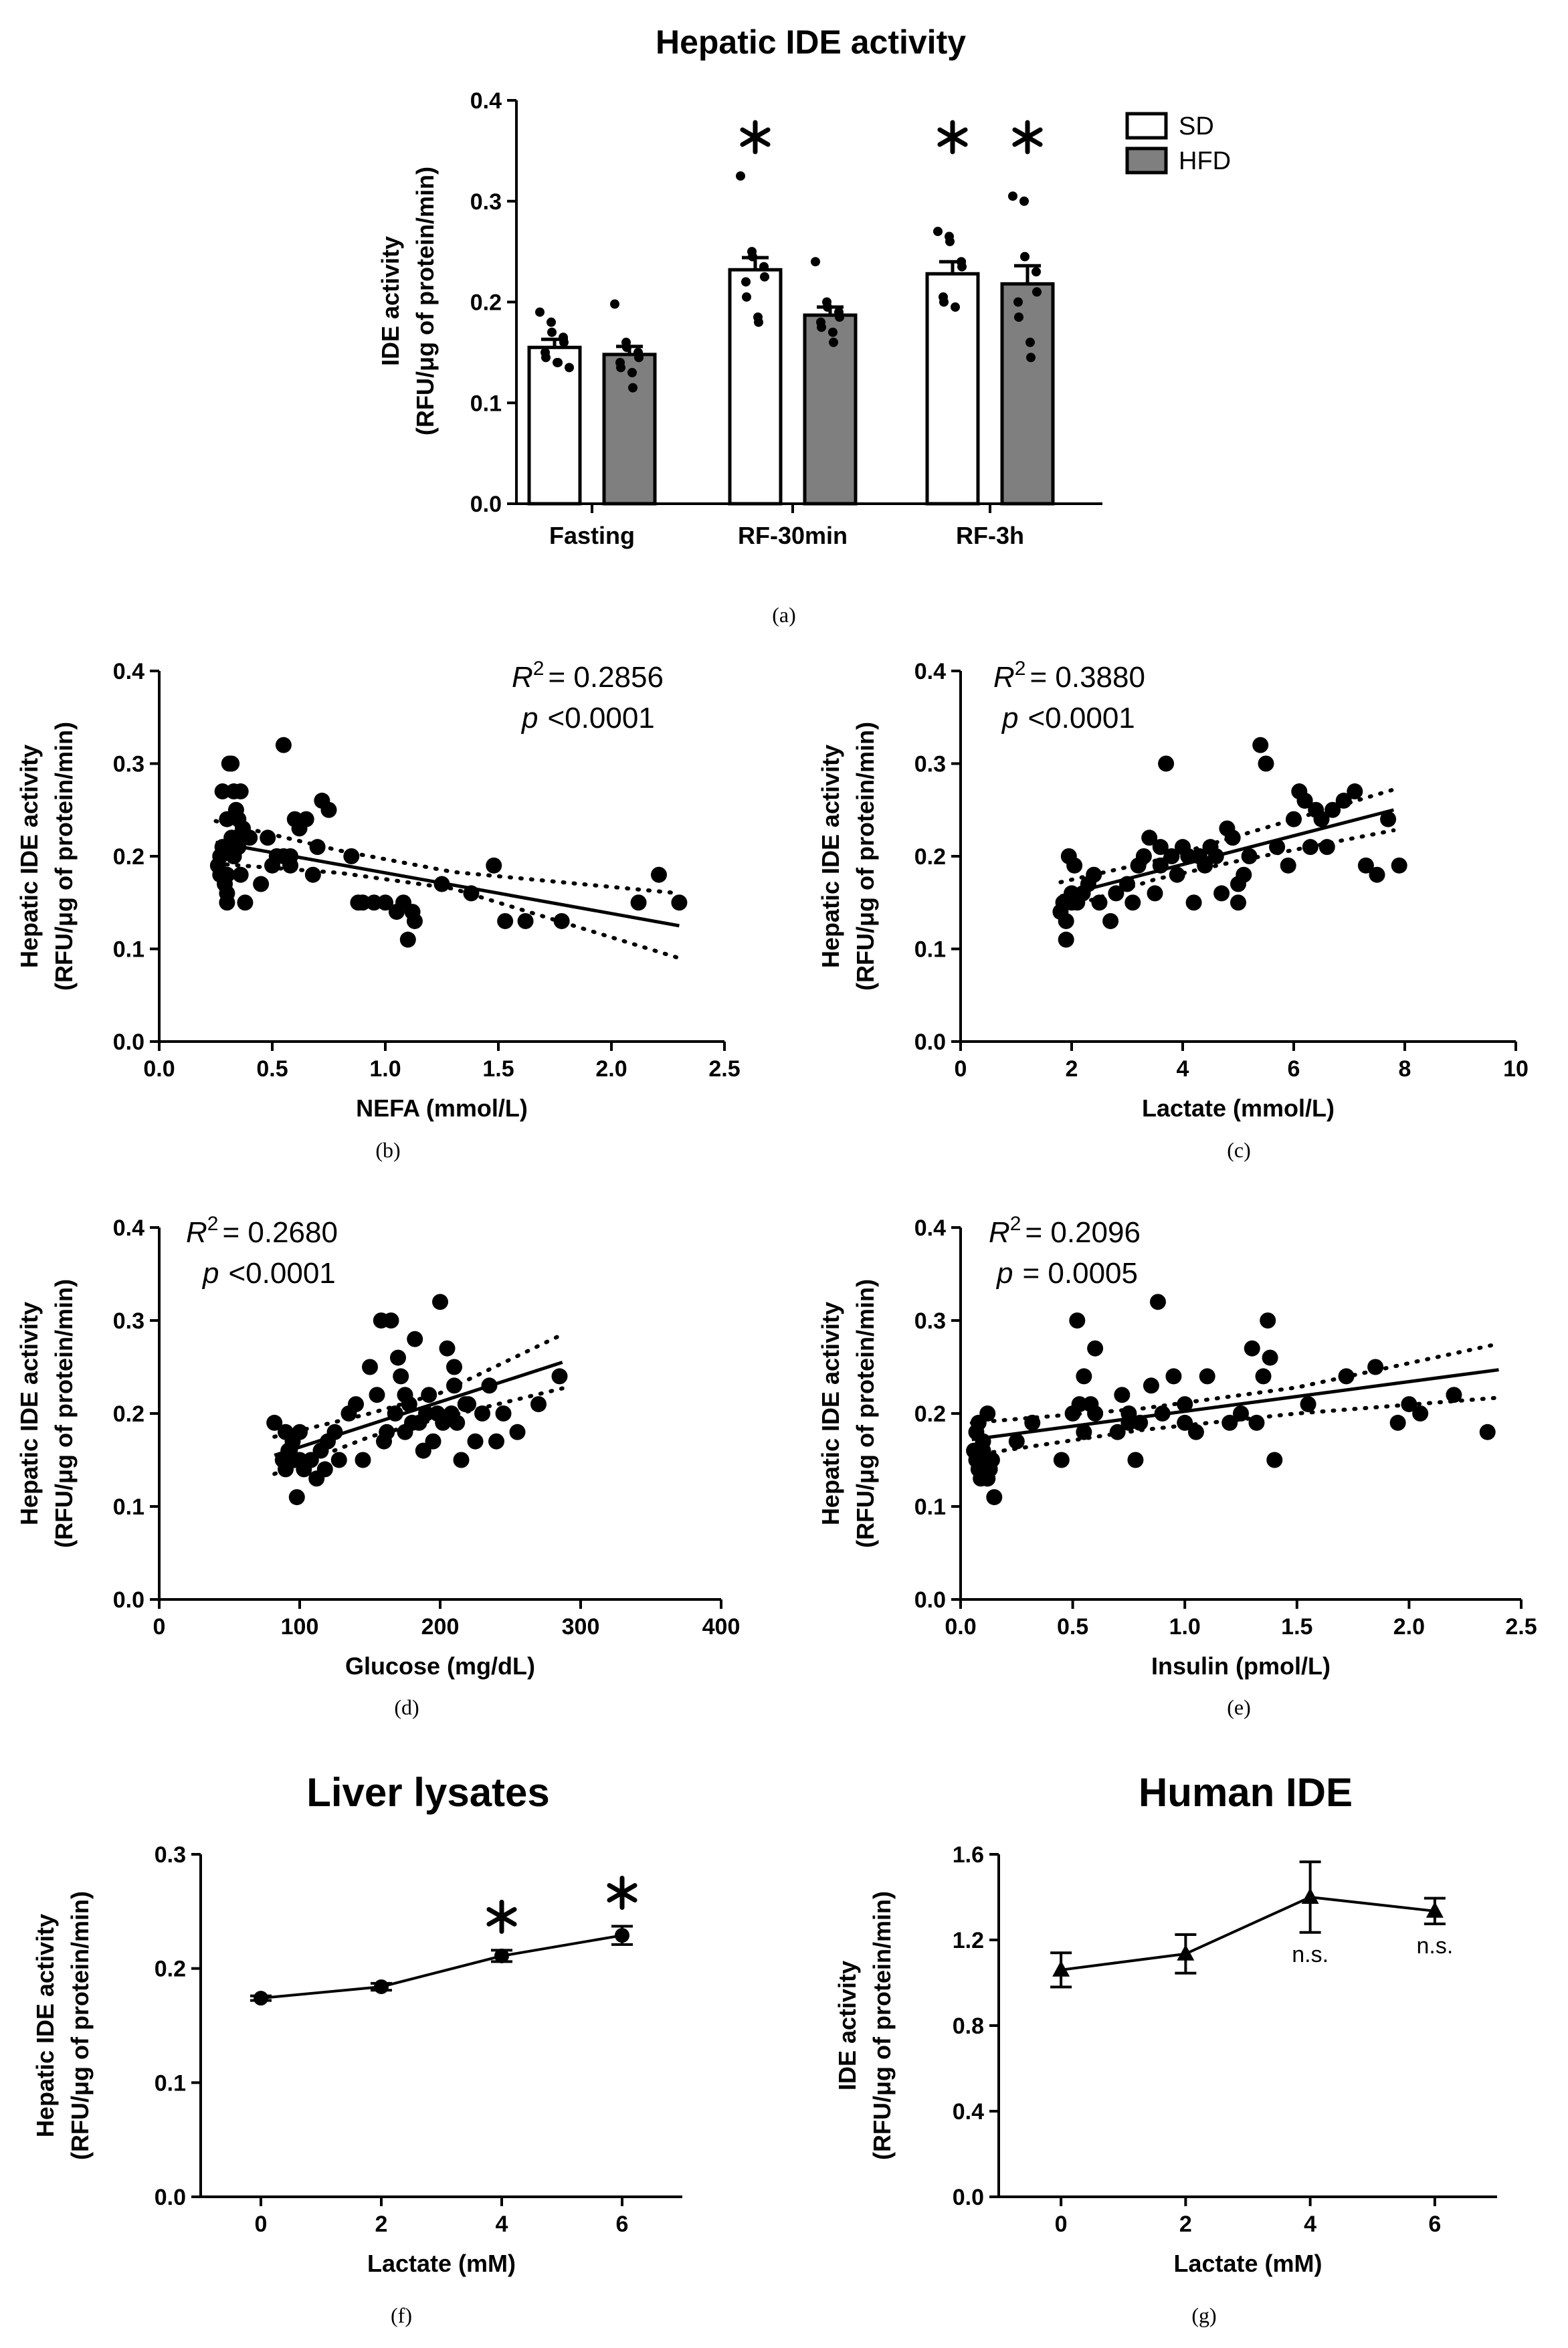 Image resolution: width=1568 pixels, height=2348 pixels. I want to click on r-squared-text: R2 = 0.3880, so click(1069, 676).